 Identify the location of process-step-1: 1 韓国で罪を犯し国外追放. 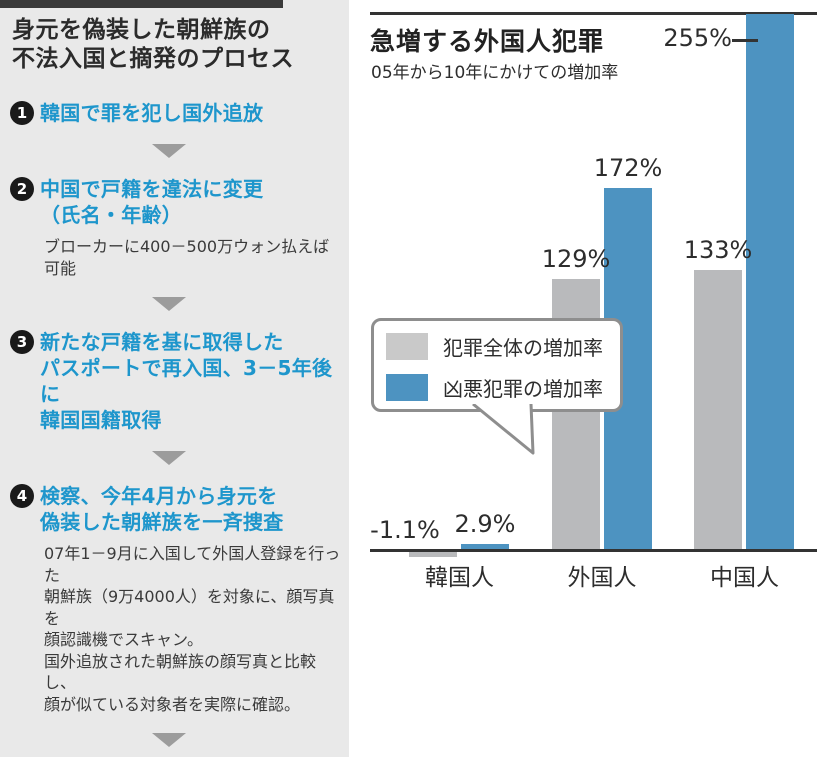
(177, 113).